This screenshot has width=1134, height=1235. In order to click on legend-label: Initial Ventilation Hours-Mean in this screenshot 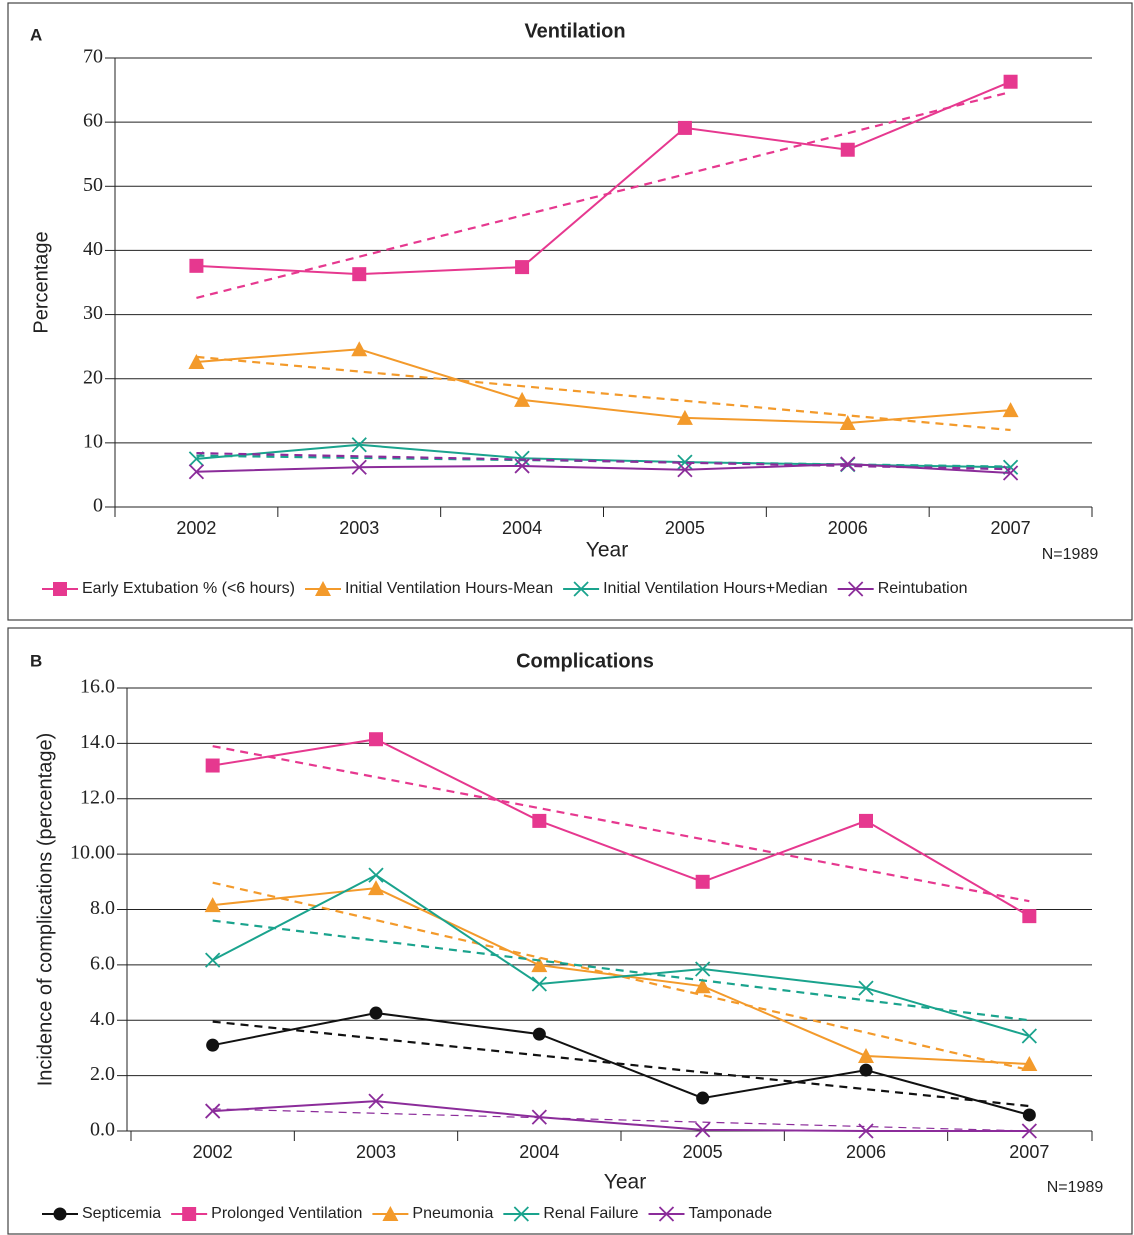, I will do `click(449, 588)`.